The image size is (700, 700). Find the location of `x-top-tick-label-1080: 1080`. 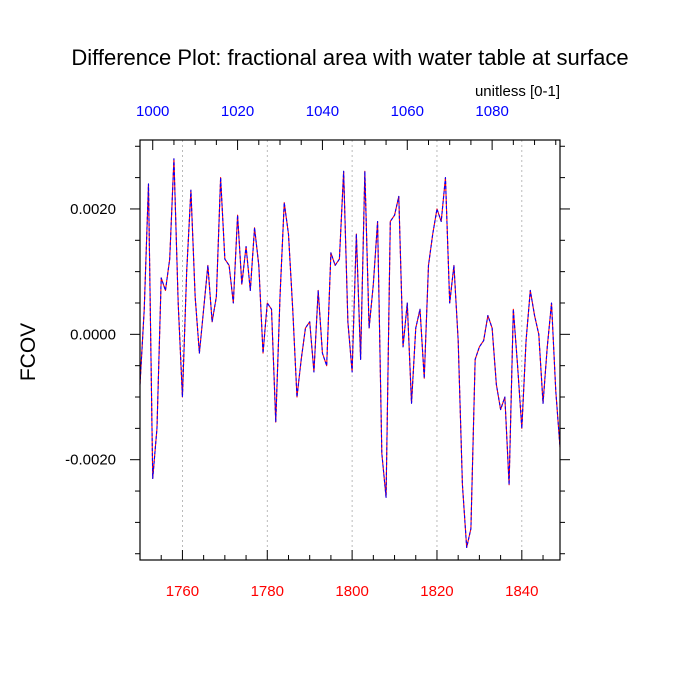

x-top-tick-label-1080: 1080 is located at coordinates (491, 111).